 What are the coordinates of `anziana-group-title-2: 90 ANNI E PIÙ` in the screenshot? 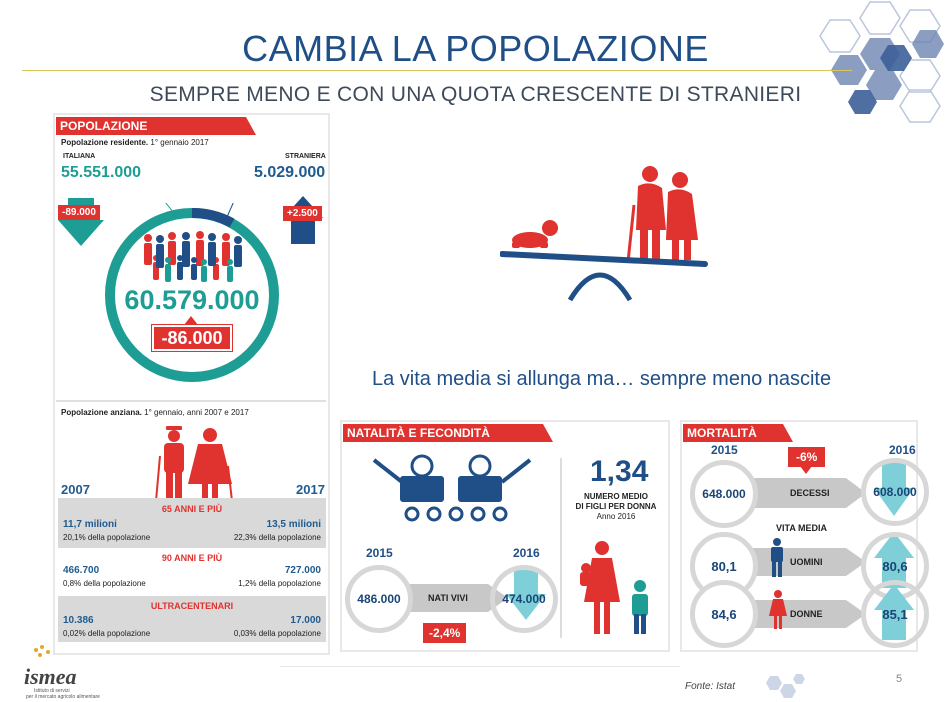 It's located at (192, 558).